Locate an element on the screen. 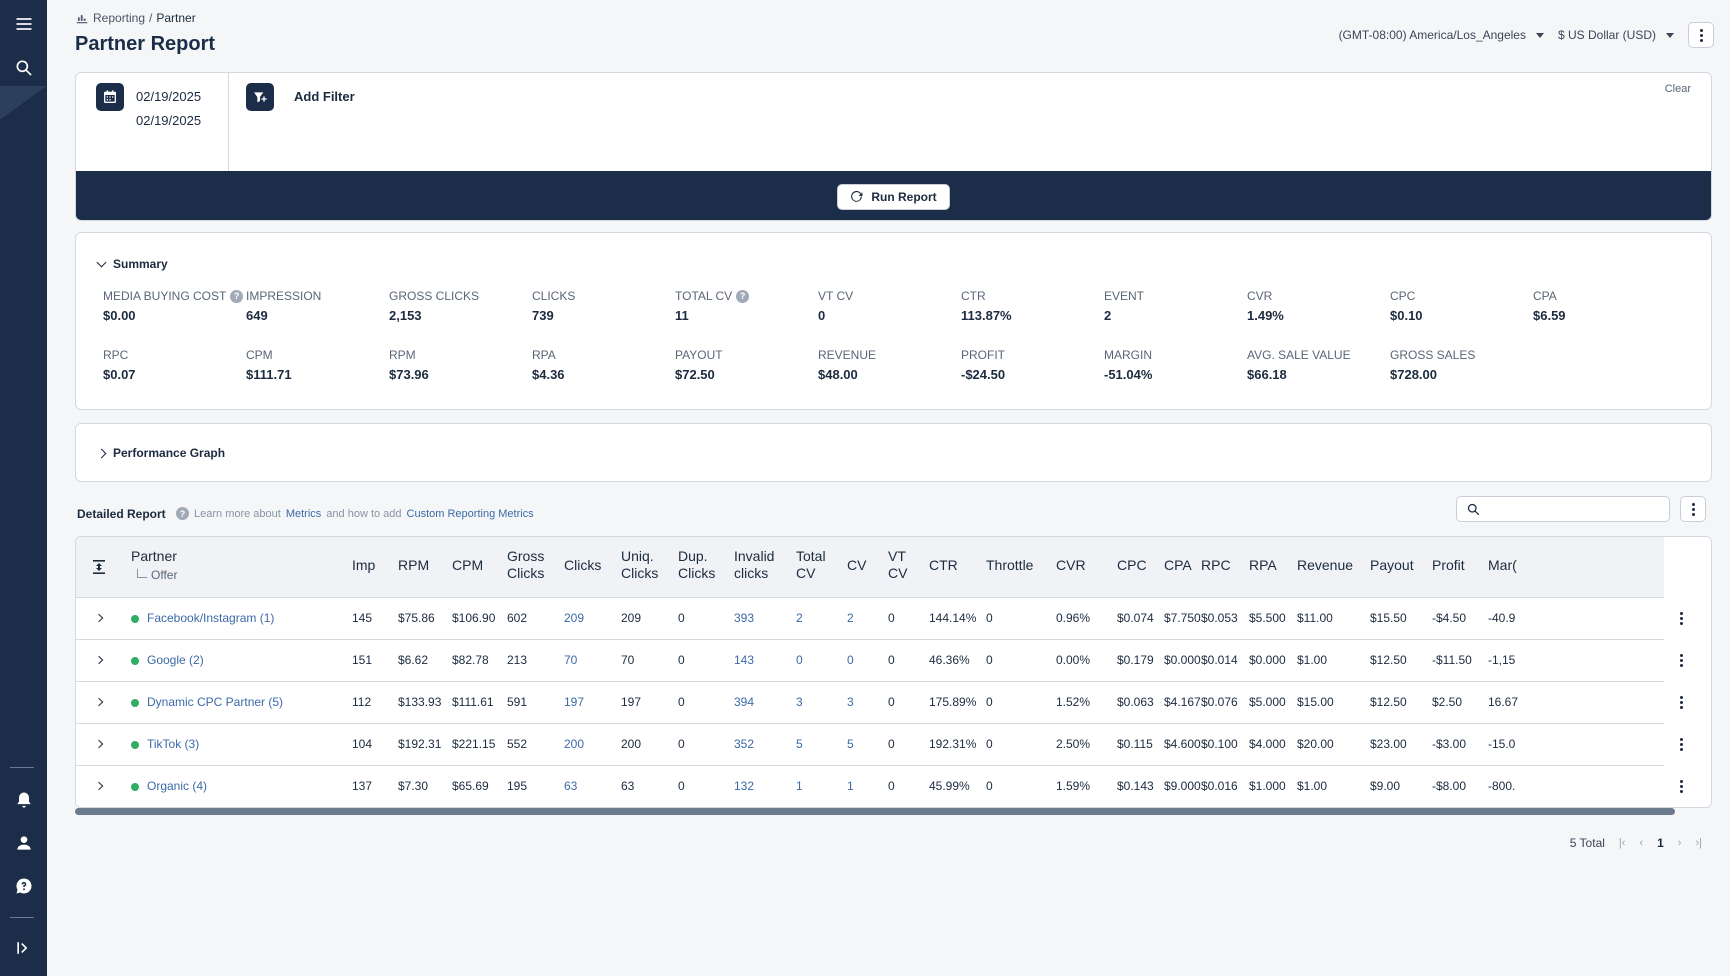 This screenshot has width=1730, height=976. cell-cv: 2 is located at coordinates (850, 618).